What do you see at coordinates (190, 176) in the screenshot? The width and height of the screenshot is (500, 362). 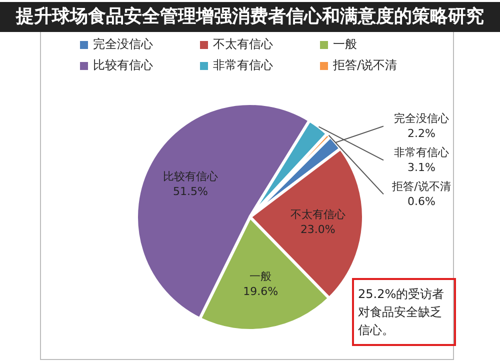 I see `slice-label: 比较有信心` at bounding box center [190, 176].